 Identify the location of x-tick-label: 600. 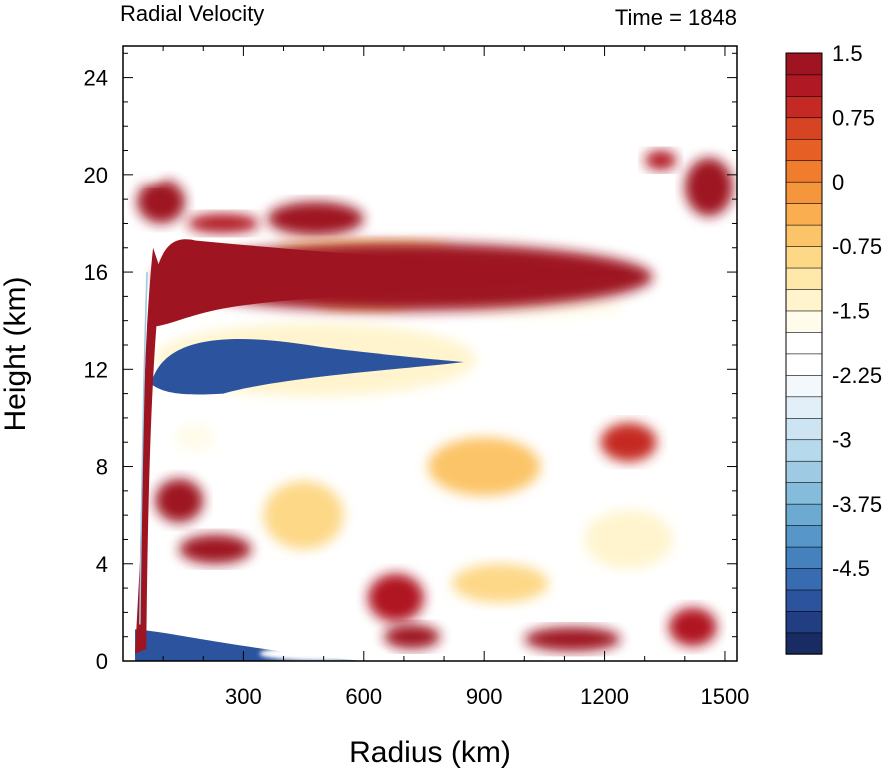
(363, 696).